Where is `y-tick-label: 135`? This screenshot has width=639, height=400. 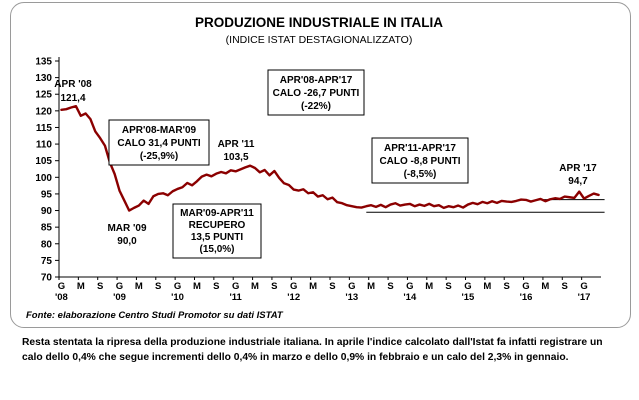 y-tick-label: 135 is located at coordinates (43, 62).